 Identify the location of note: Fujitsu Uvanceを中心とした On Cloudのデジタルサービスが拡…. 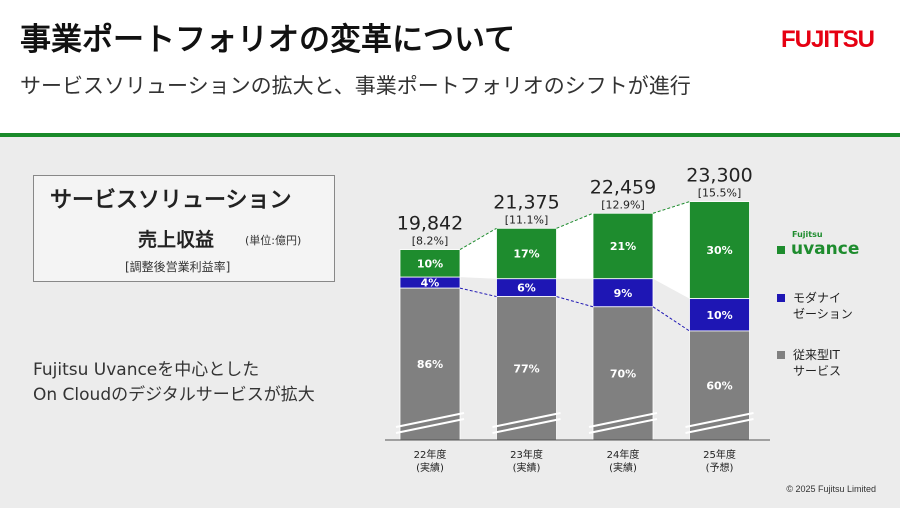
(174, 382).